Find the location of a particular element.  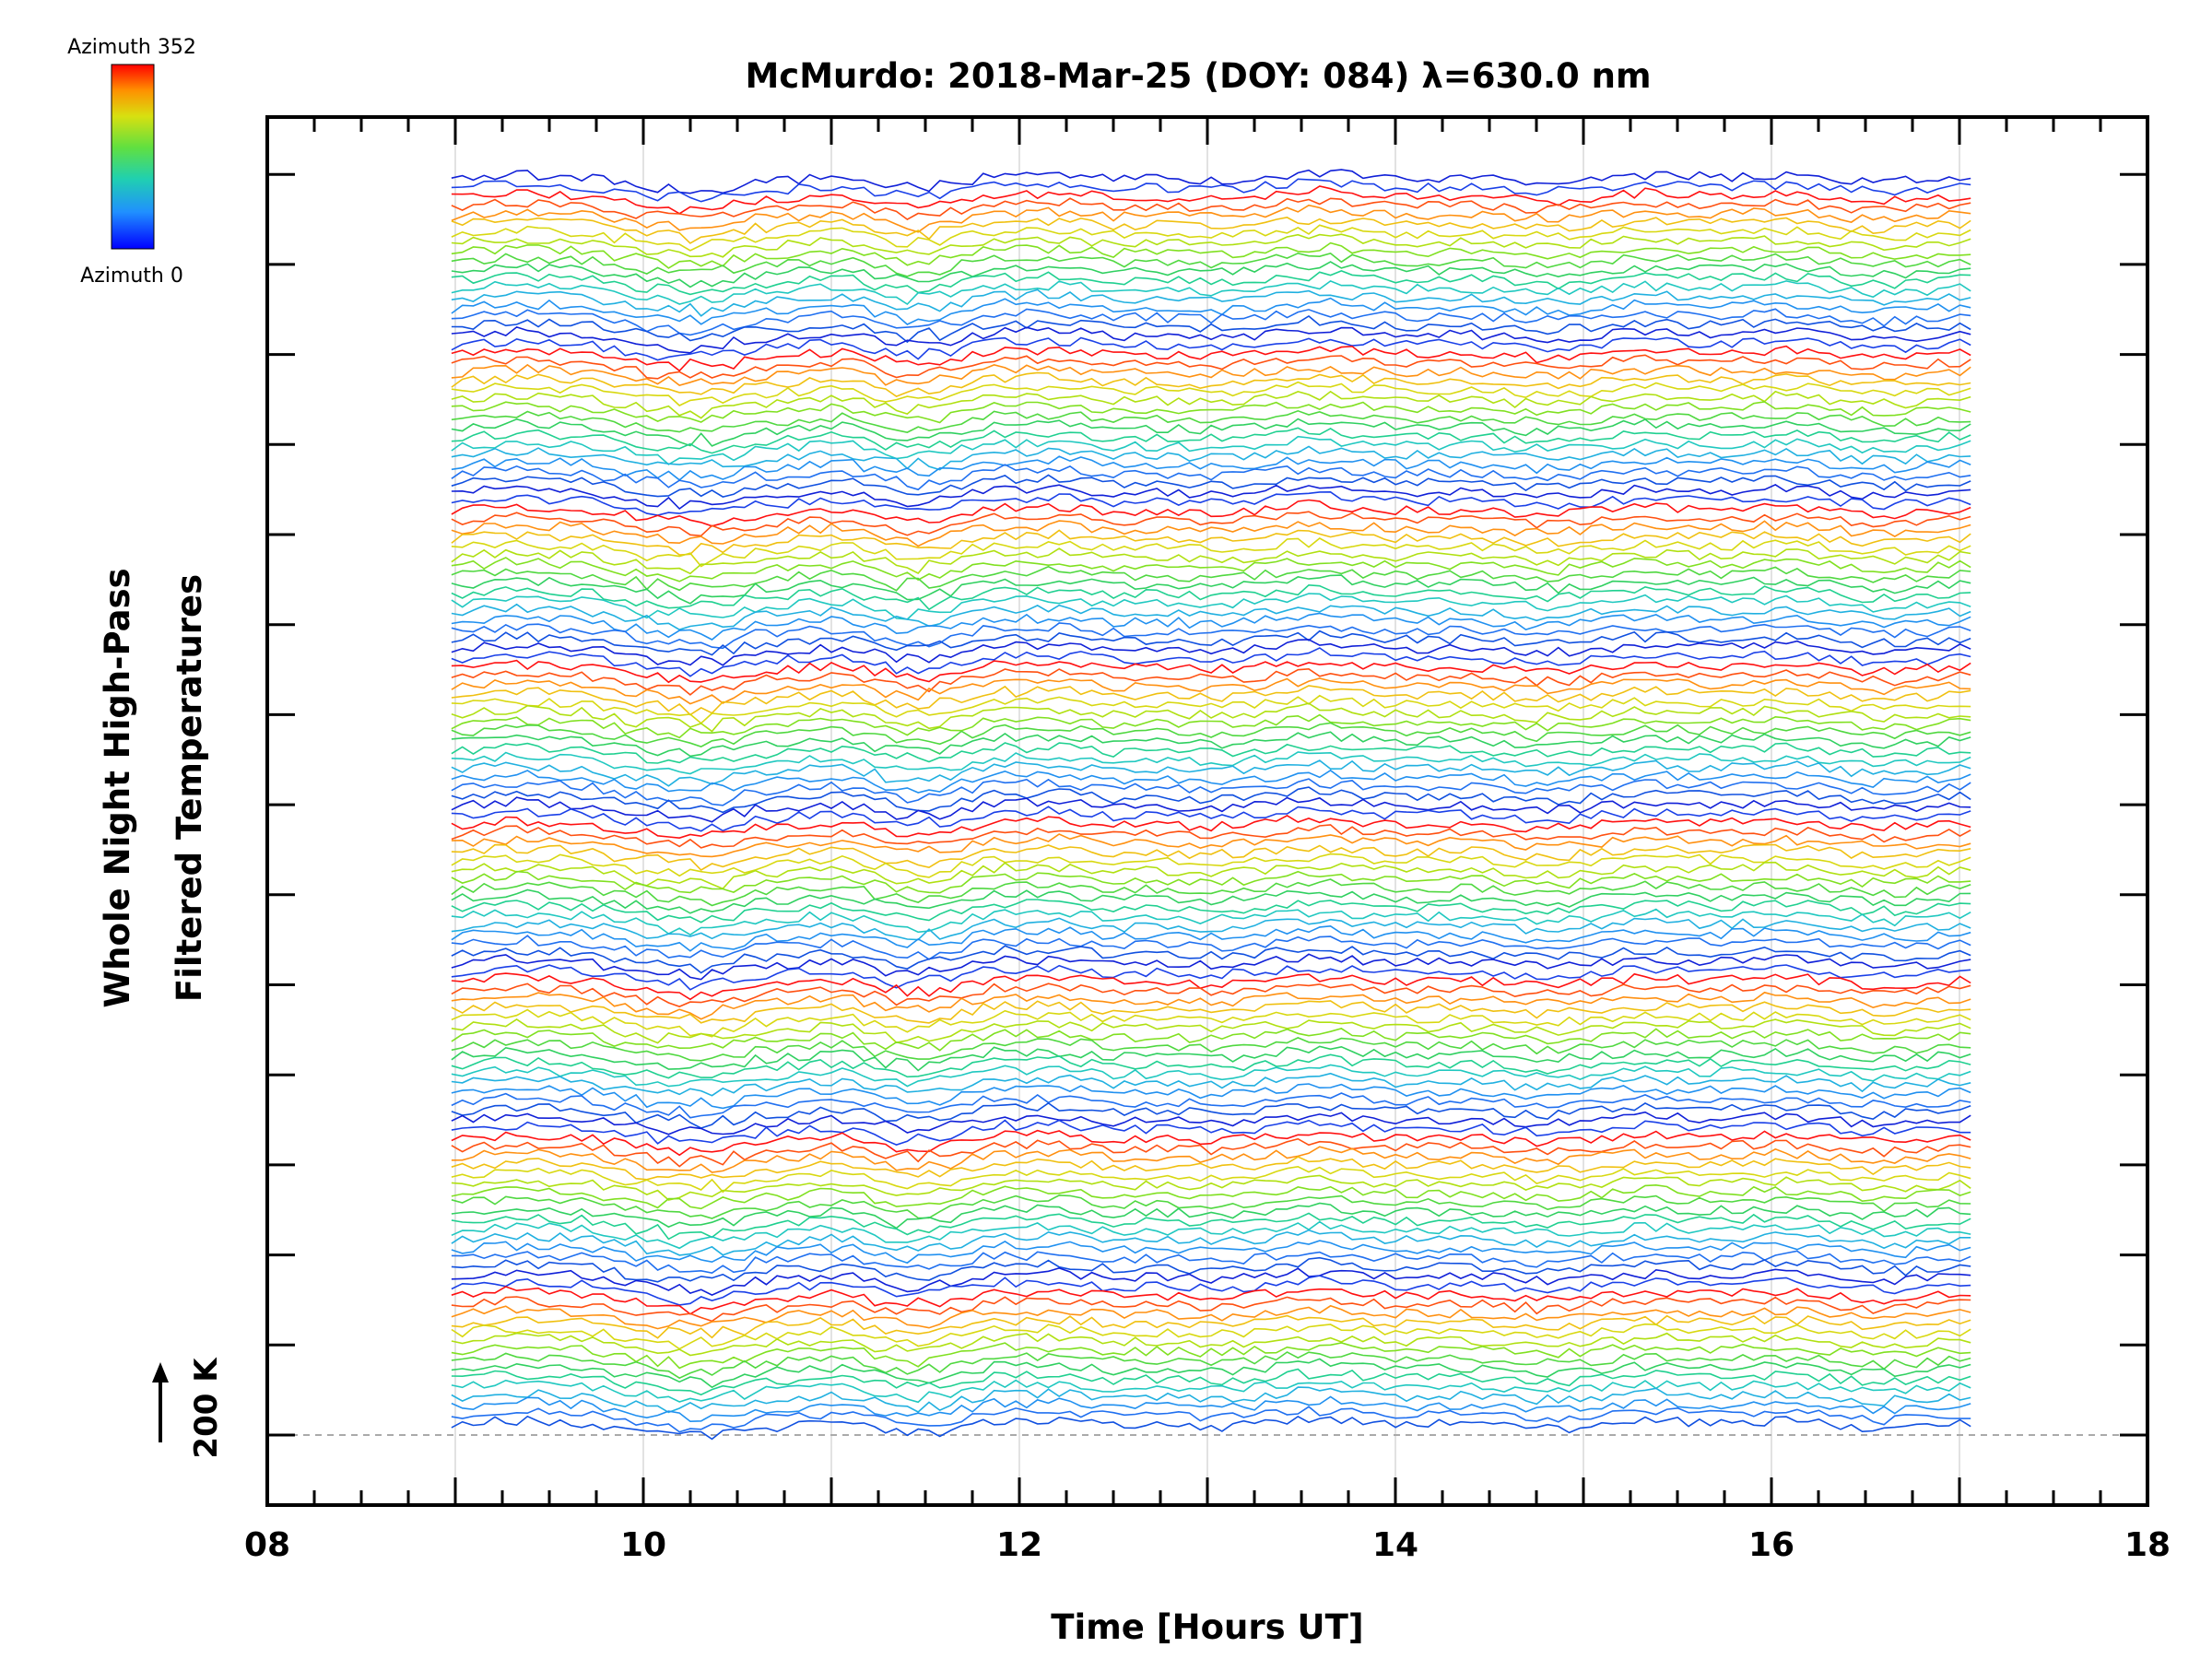

x-tick-label: 16 is located at coordinates (1771, 1545).